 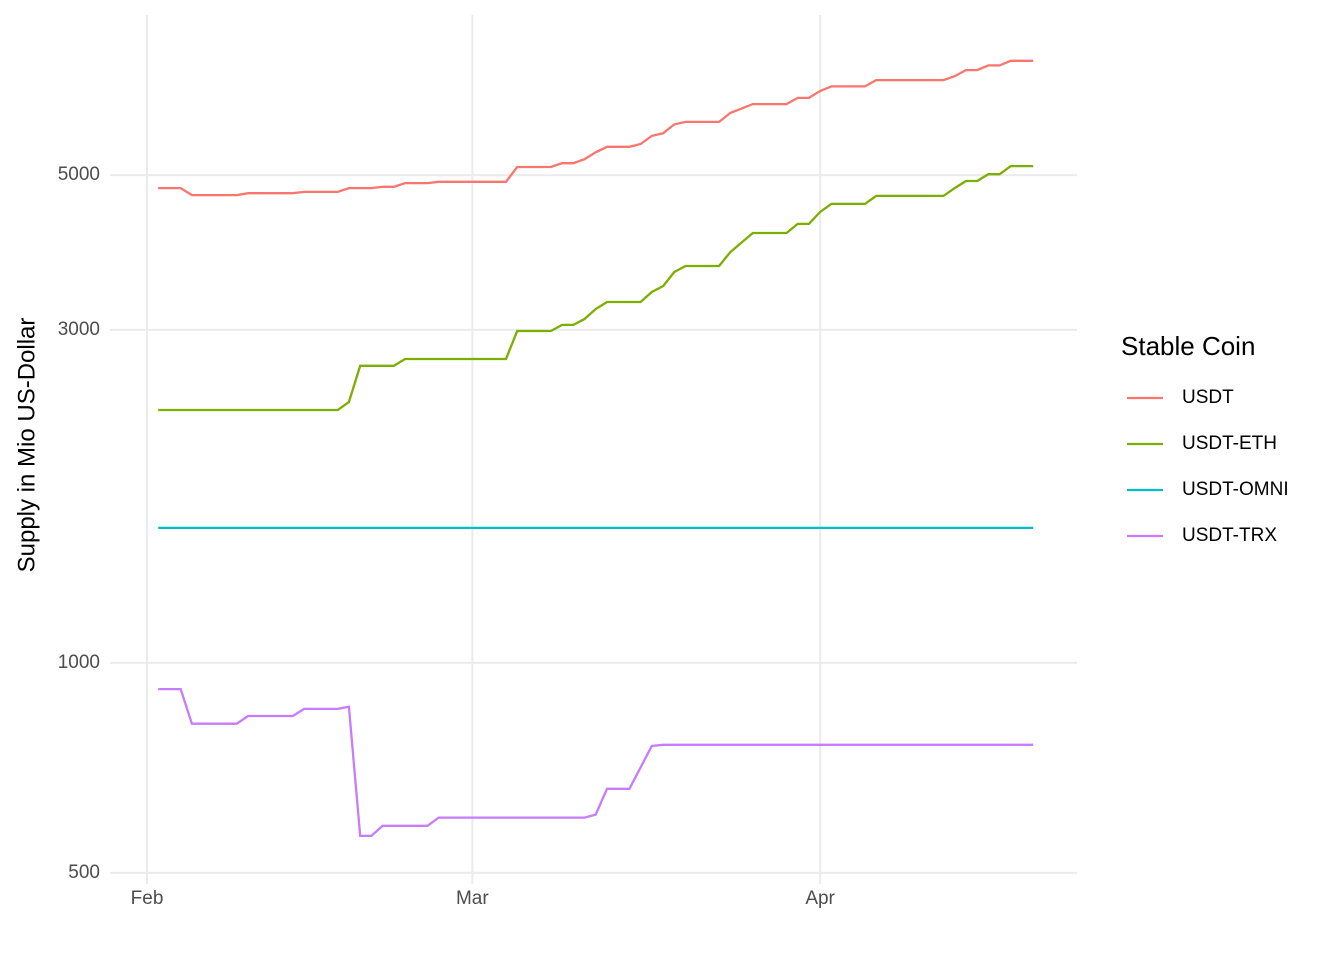 I want to click on y-axis-label: Supply in Mio US-Dollar, so click(x=26, y=445).